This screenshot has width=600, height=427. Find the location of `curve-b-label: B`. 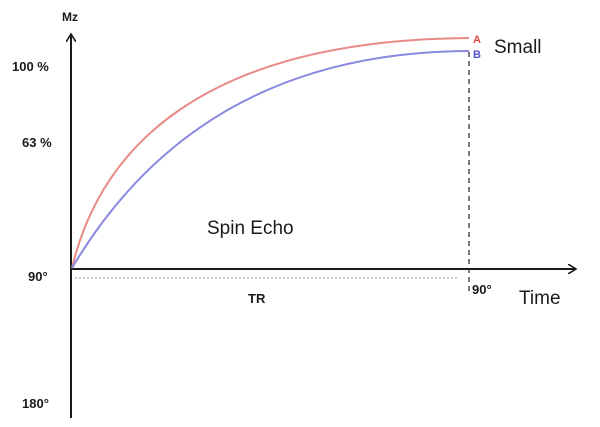

curve-b-label: B is located at coordinates (477, 55).